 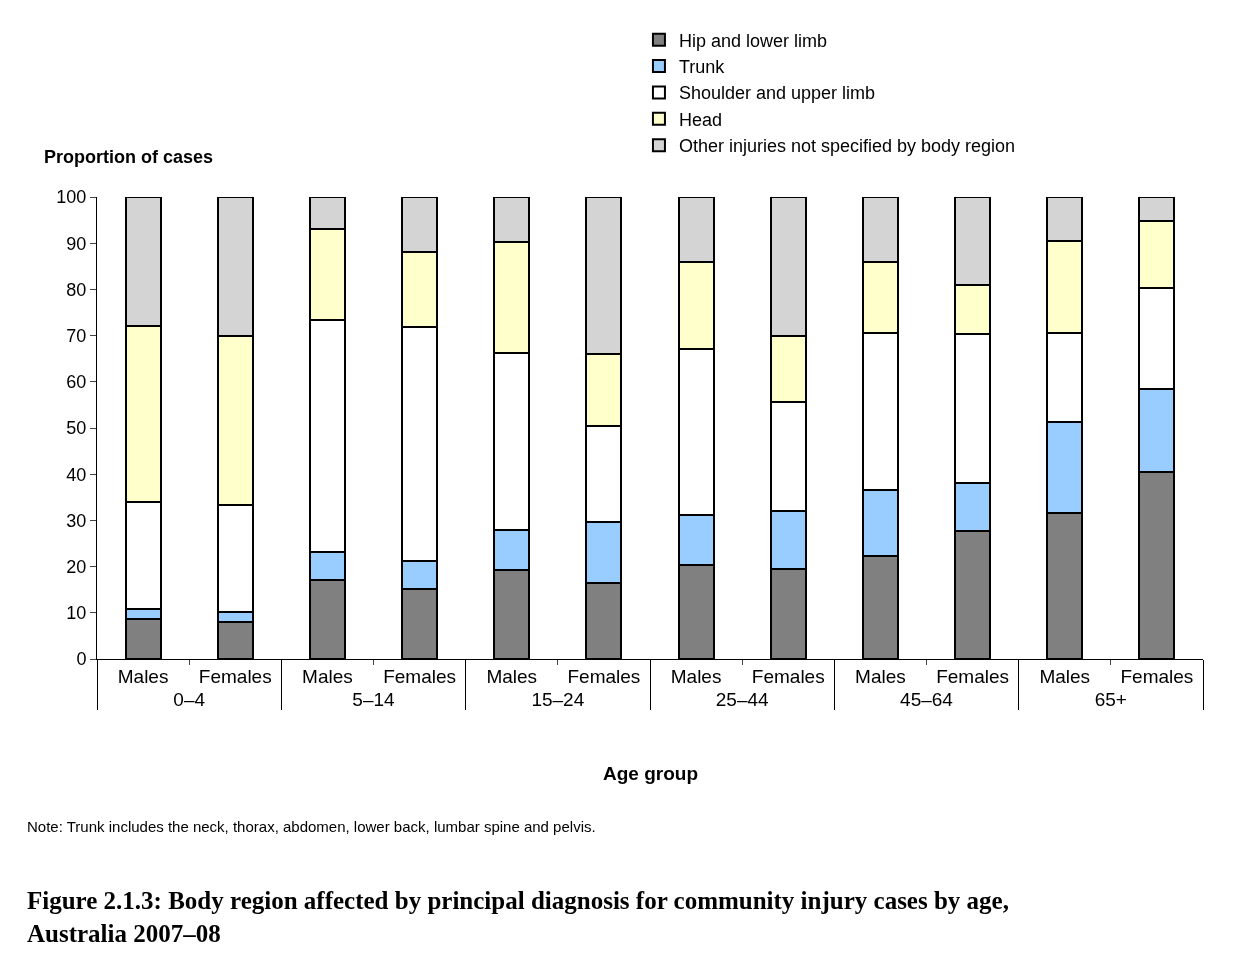 I want to click on y-tick-label: 40, so click(x=76, y=474).